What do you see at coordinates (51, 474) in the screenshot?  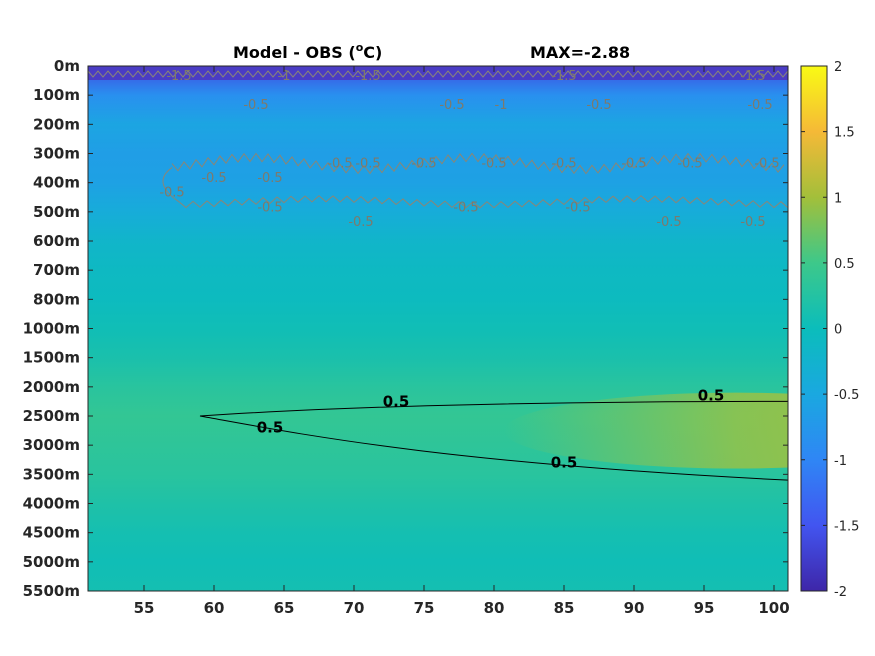 I see `y-tick-label: 3500m` at bounding box center [51, 474].